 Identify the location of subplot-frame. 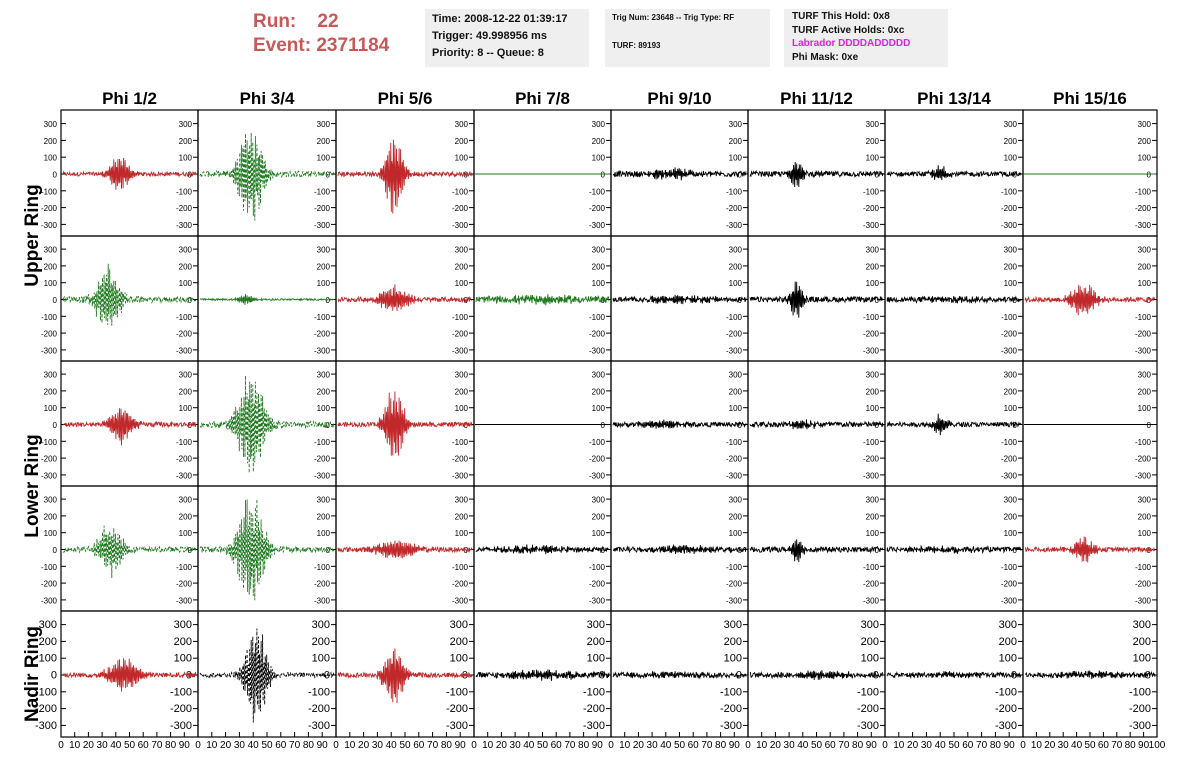
(542, 173).